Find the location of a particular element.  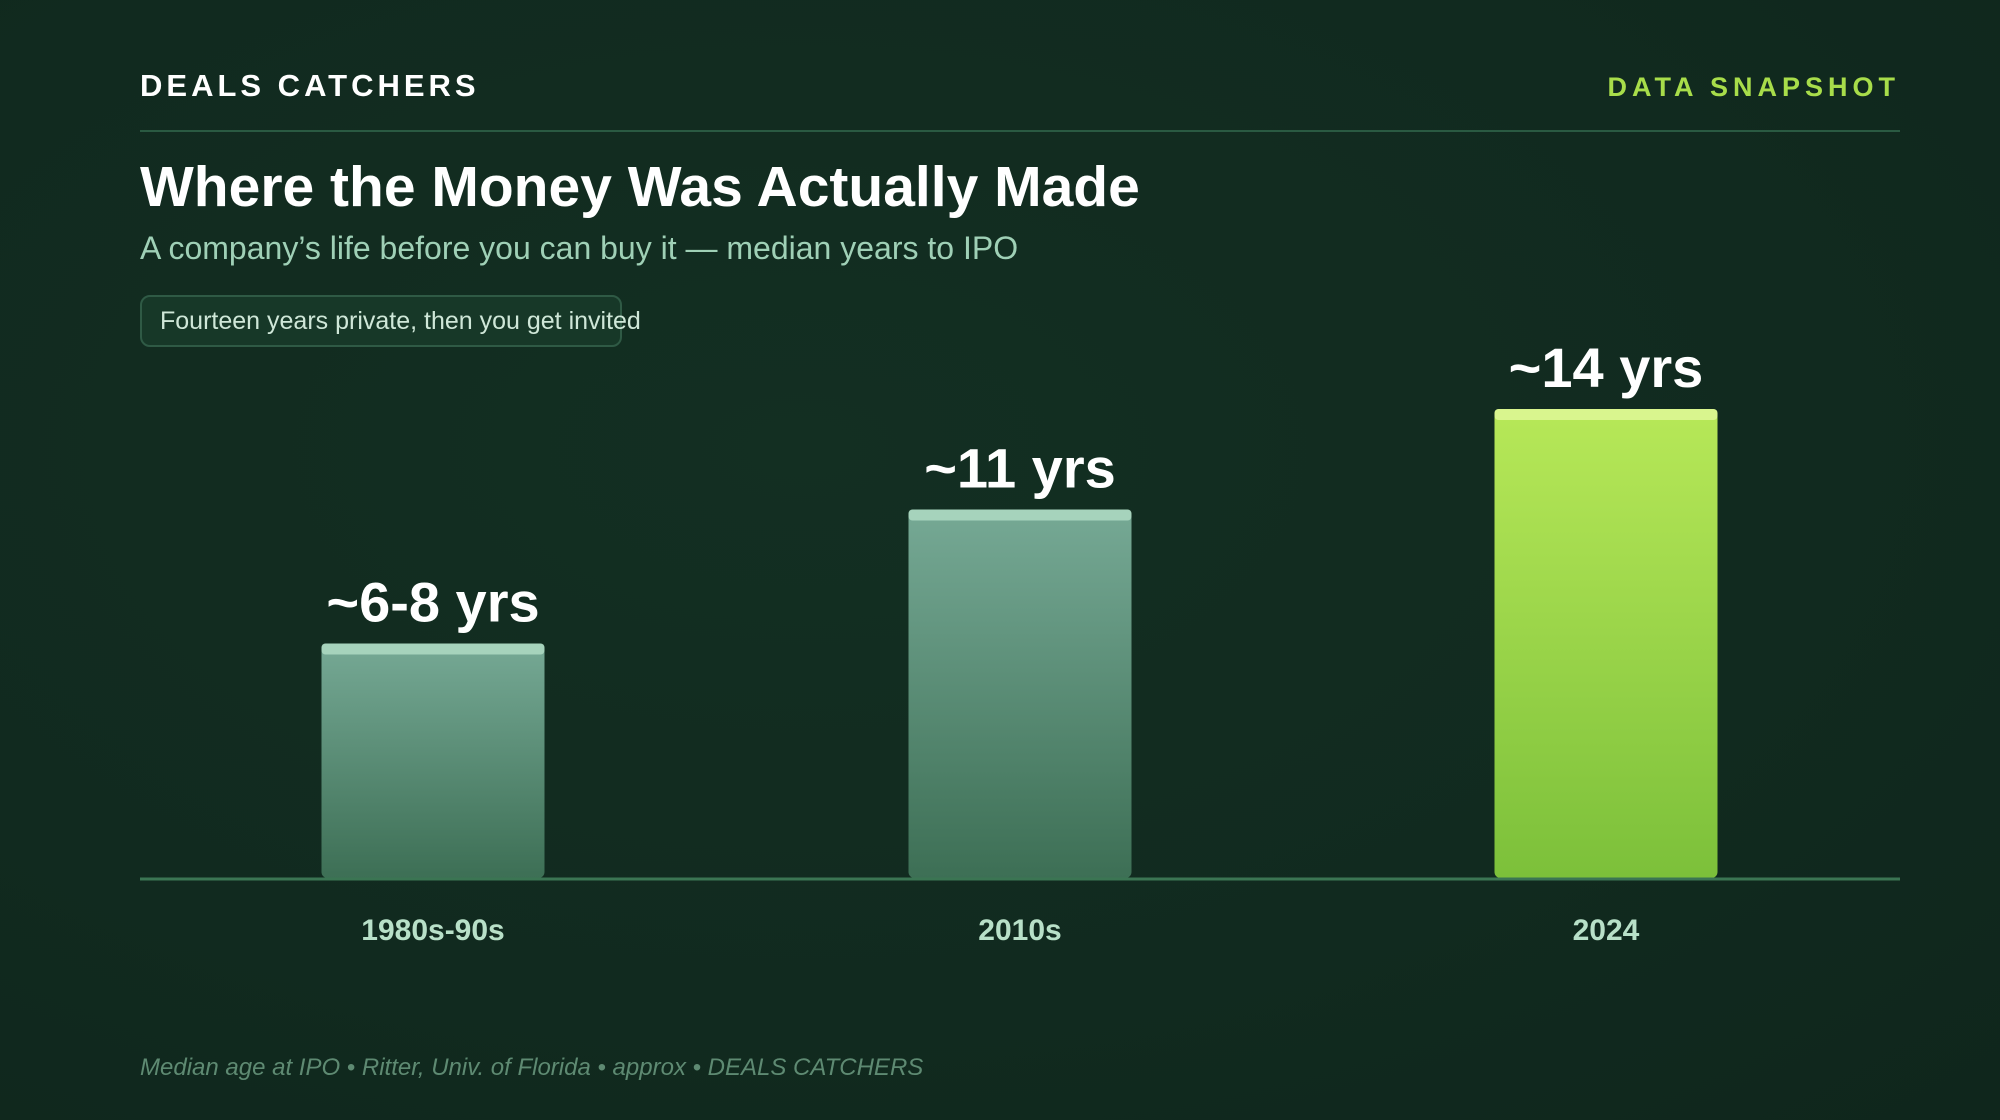

data-label-1980s-90s: ~6-8 yrs is located at coordinates (432, 602).